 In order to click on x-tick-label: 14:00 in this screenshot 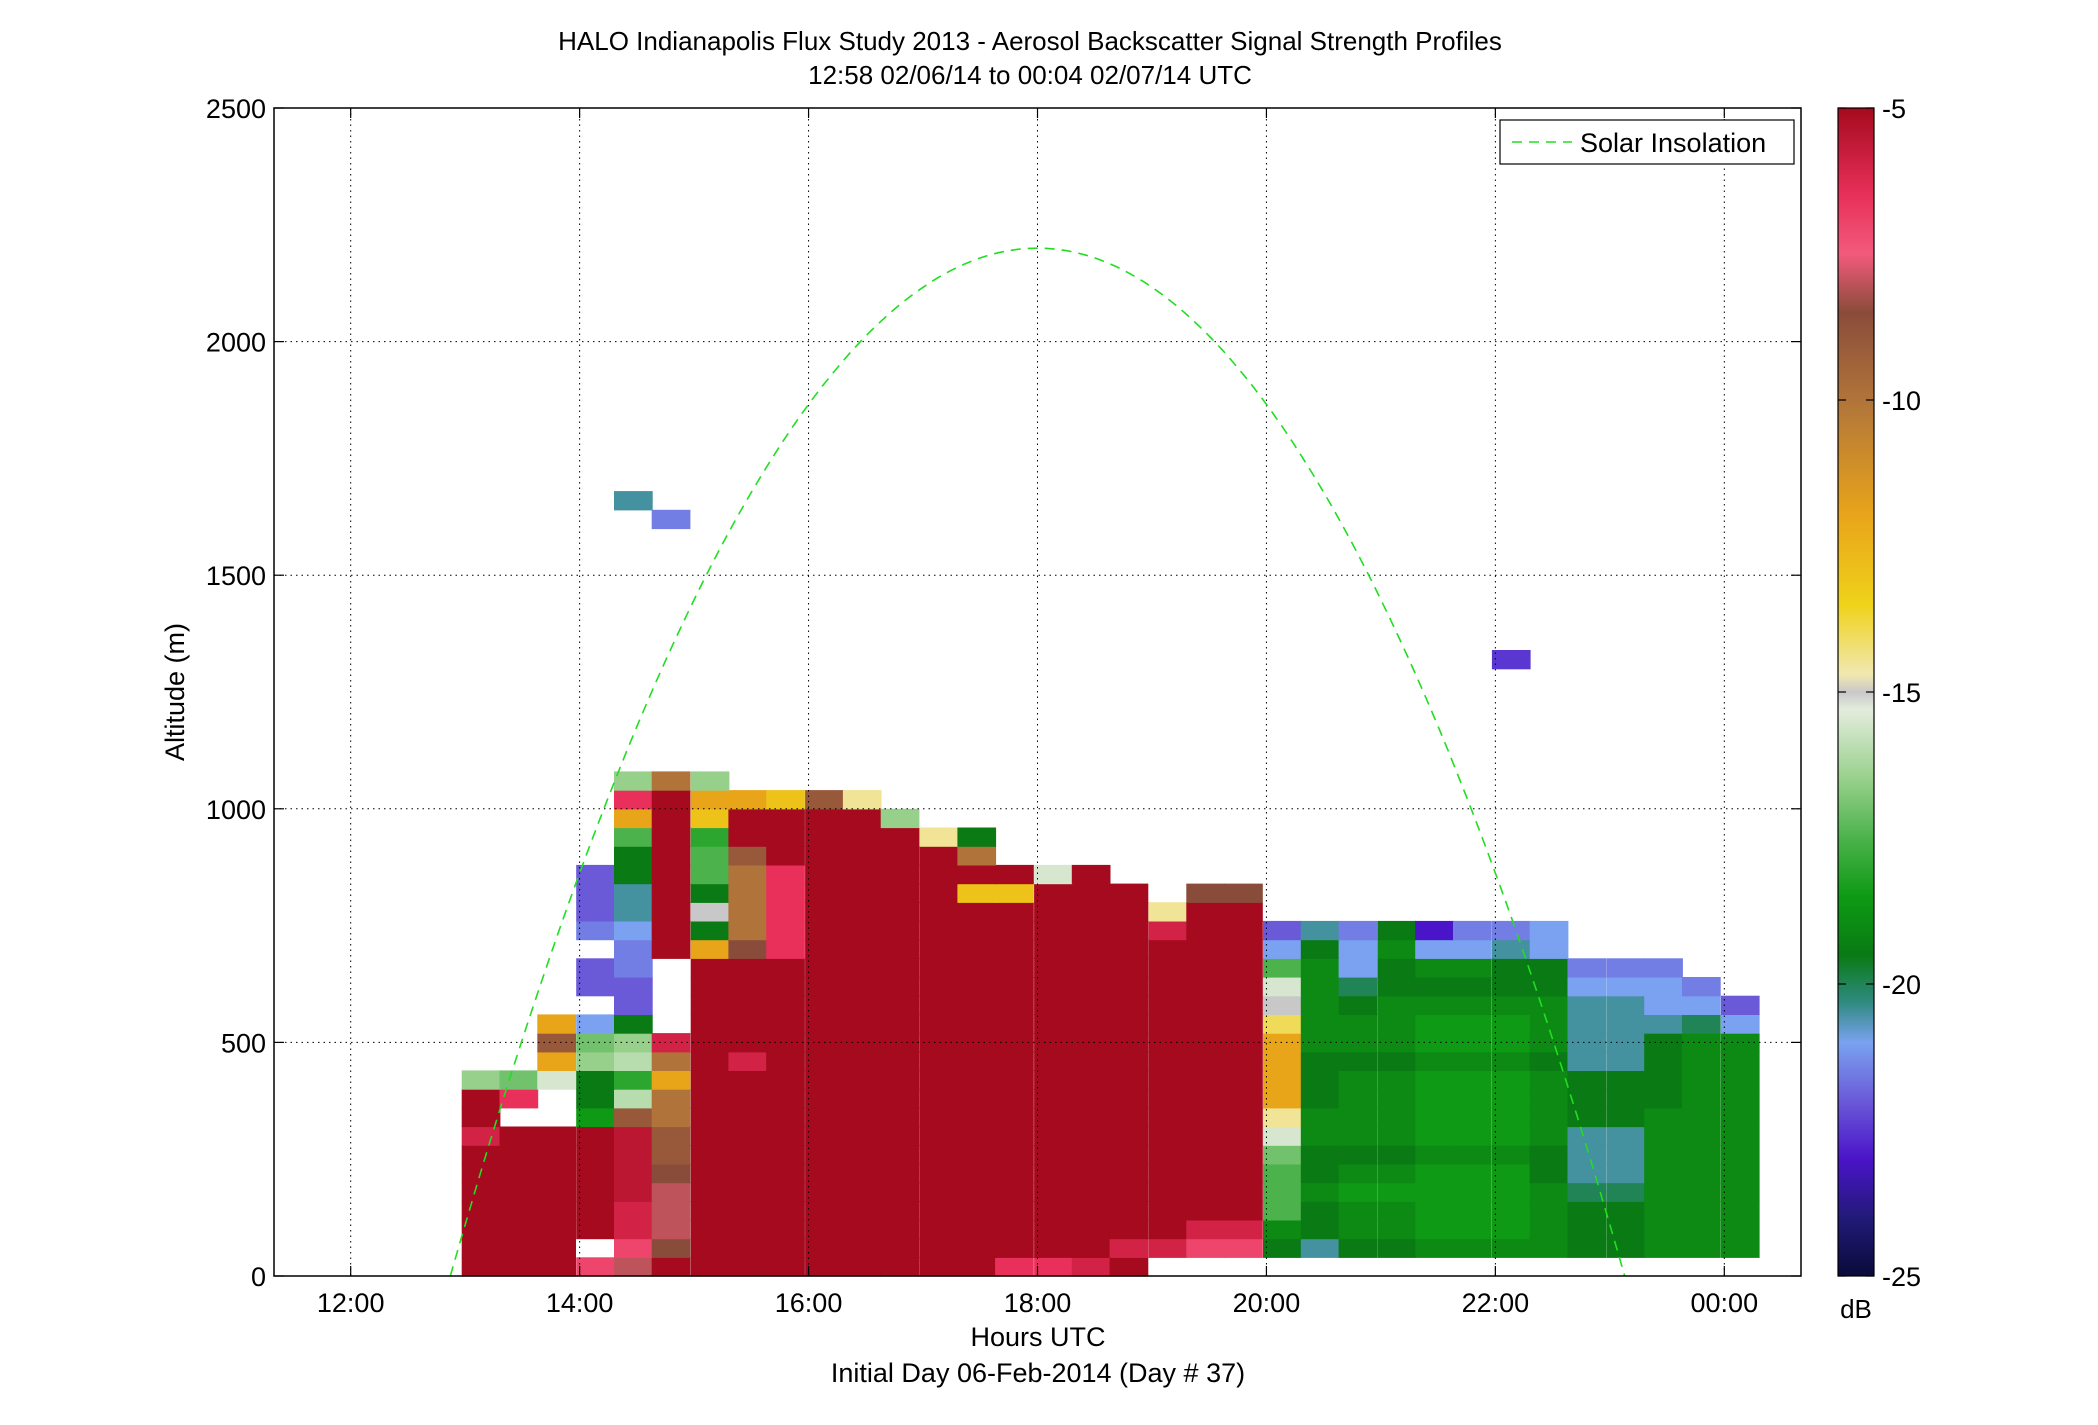, I will do `click(580, 1303)`.